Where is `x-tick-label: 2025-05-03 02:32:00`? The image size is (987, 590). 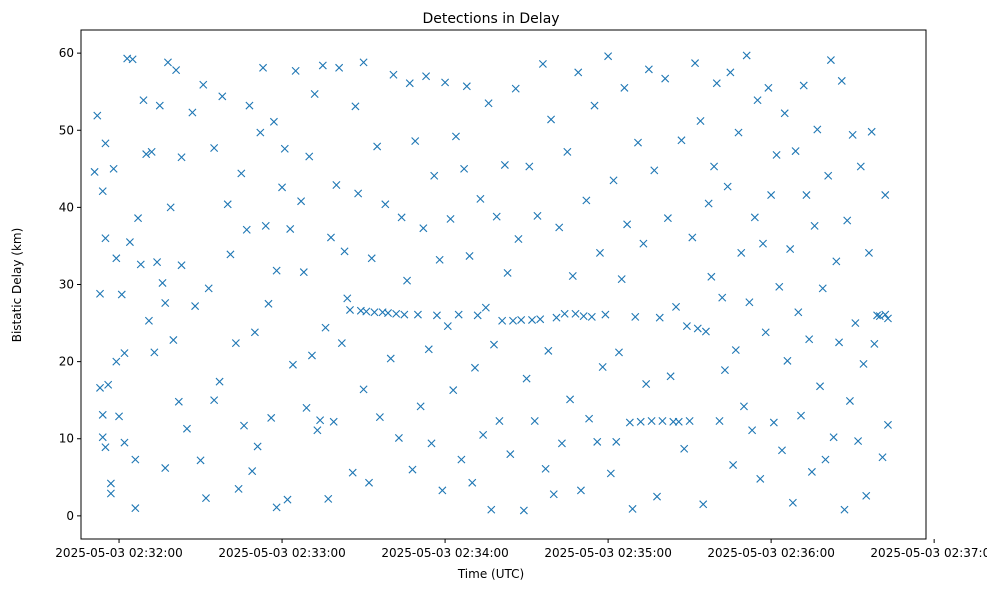 x-tick-label: 2025-05-03 02:32:00 is located at coordinates (118, 553).